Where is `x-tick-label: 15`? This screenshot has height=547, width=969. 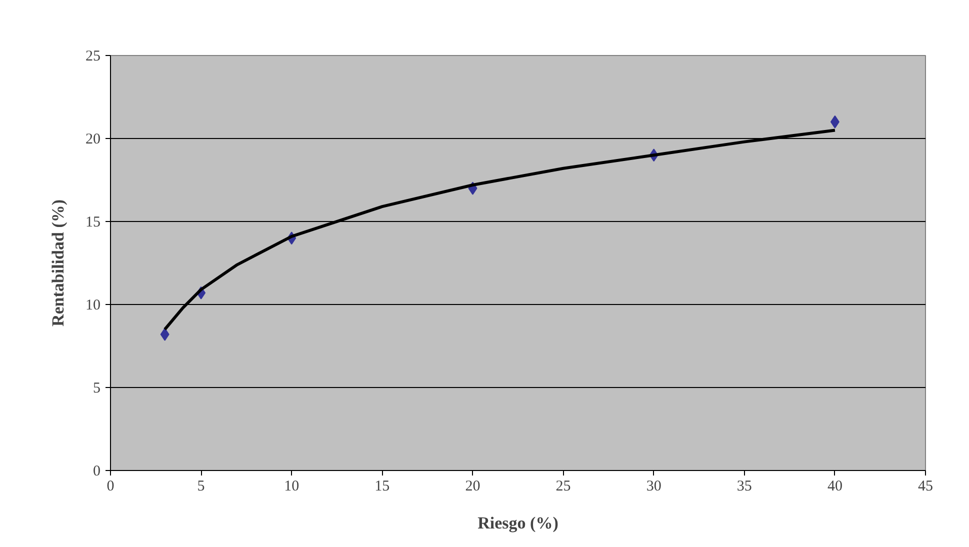
x-tick-label: 15 is located at coordinates (382, 486).